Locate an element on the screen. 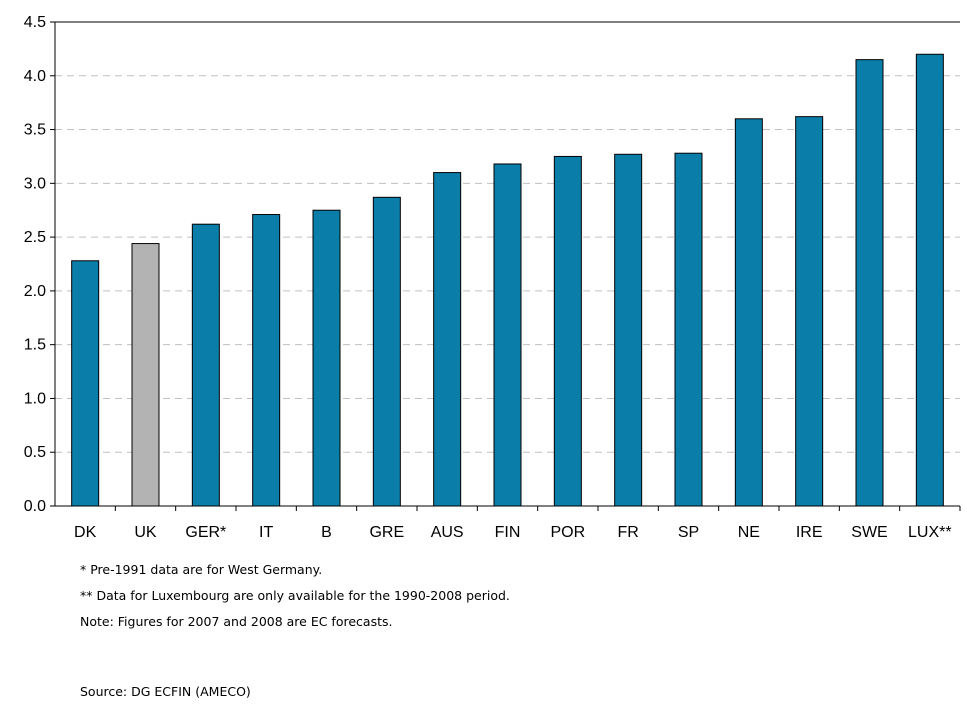  bar-aus is located at coordinates (447, 339).